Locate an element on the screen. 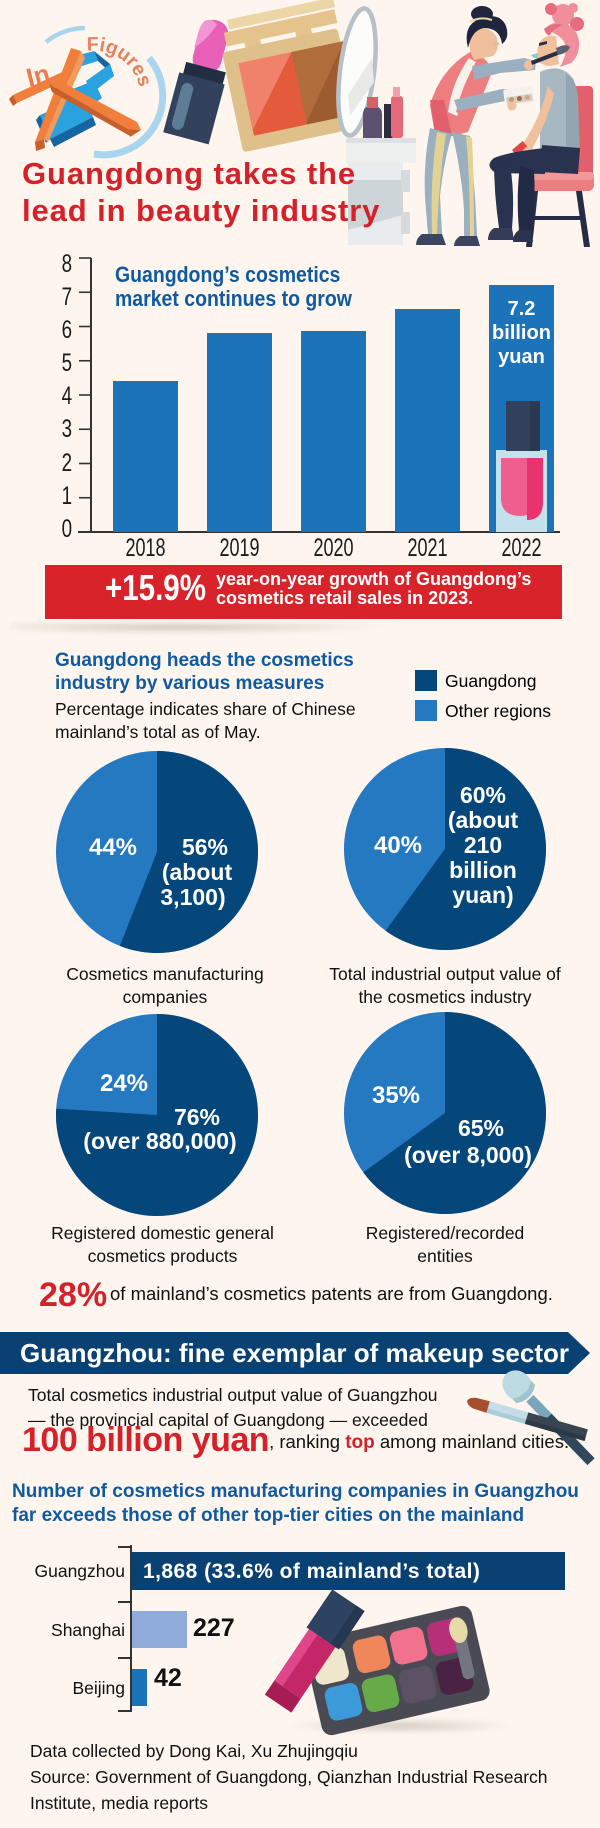 The image size is (600, 1828). svg-text: 60% is located at coordinates (483, 795).